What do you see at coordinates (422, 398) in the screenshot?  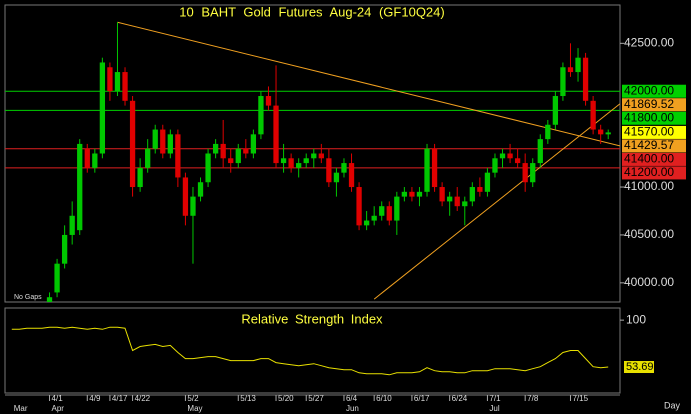 I see `x-tick-label: 6/17` at bounding box center [422, 398].